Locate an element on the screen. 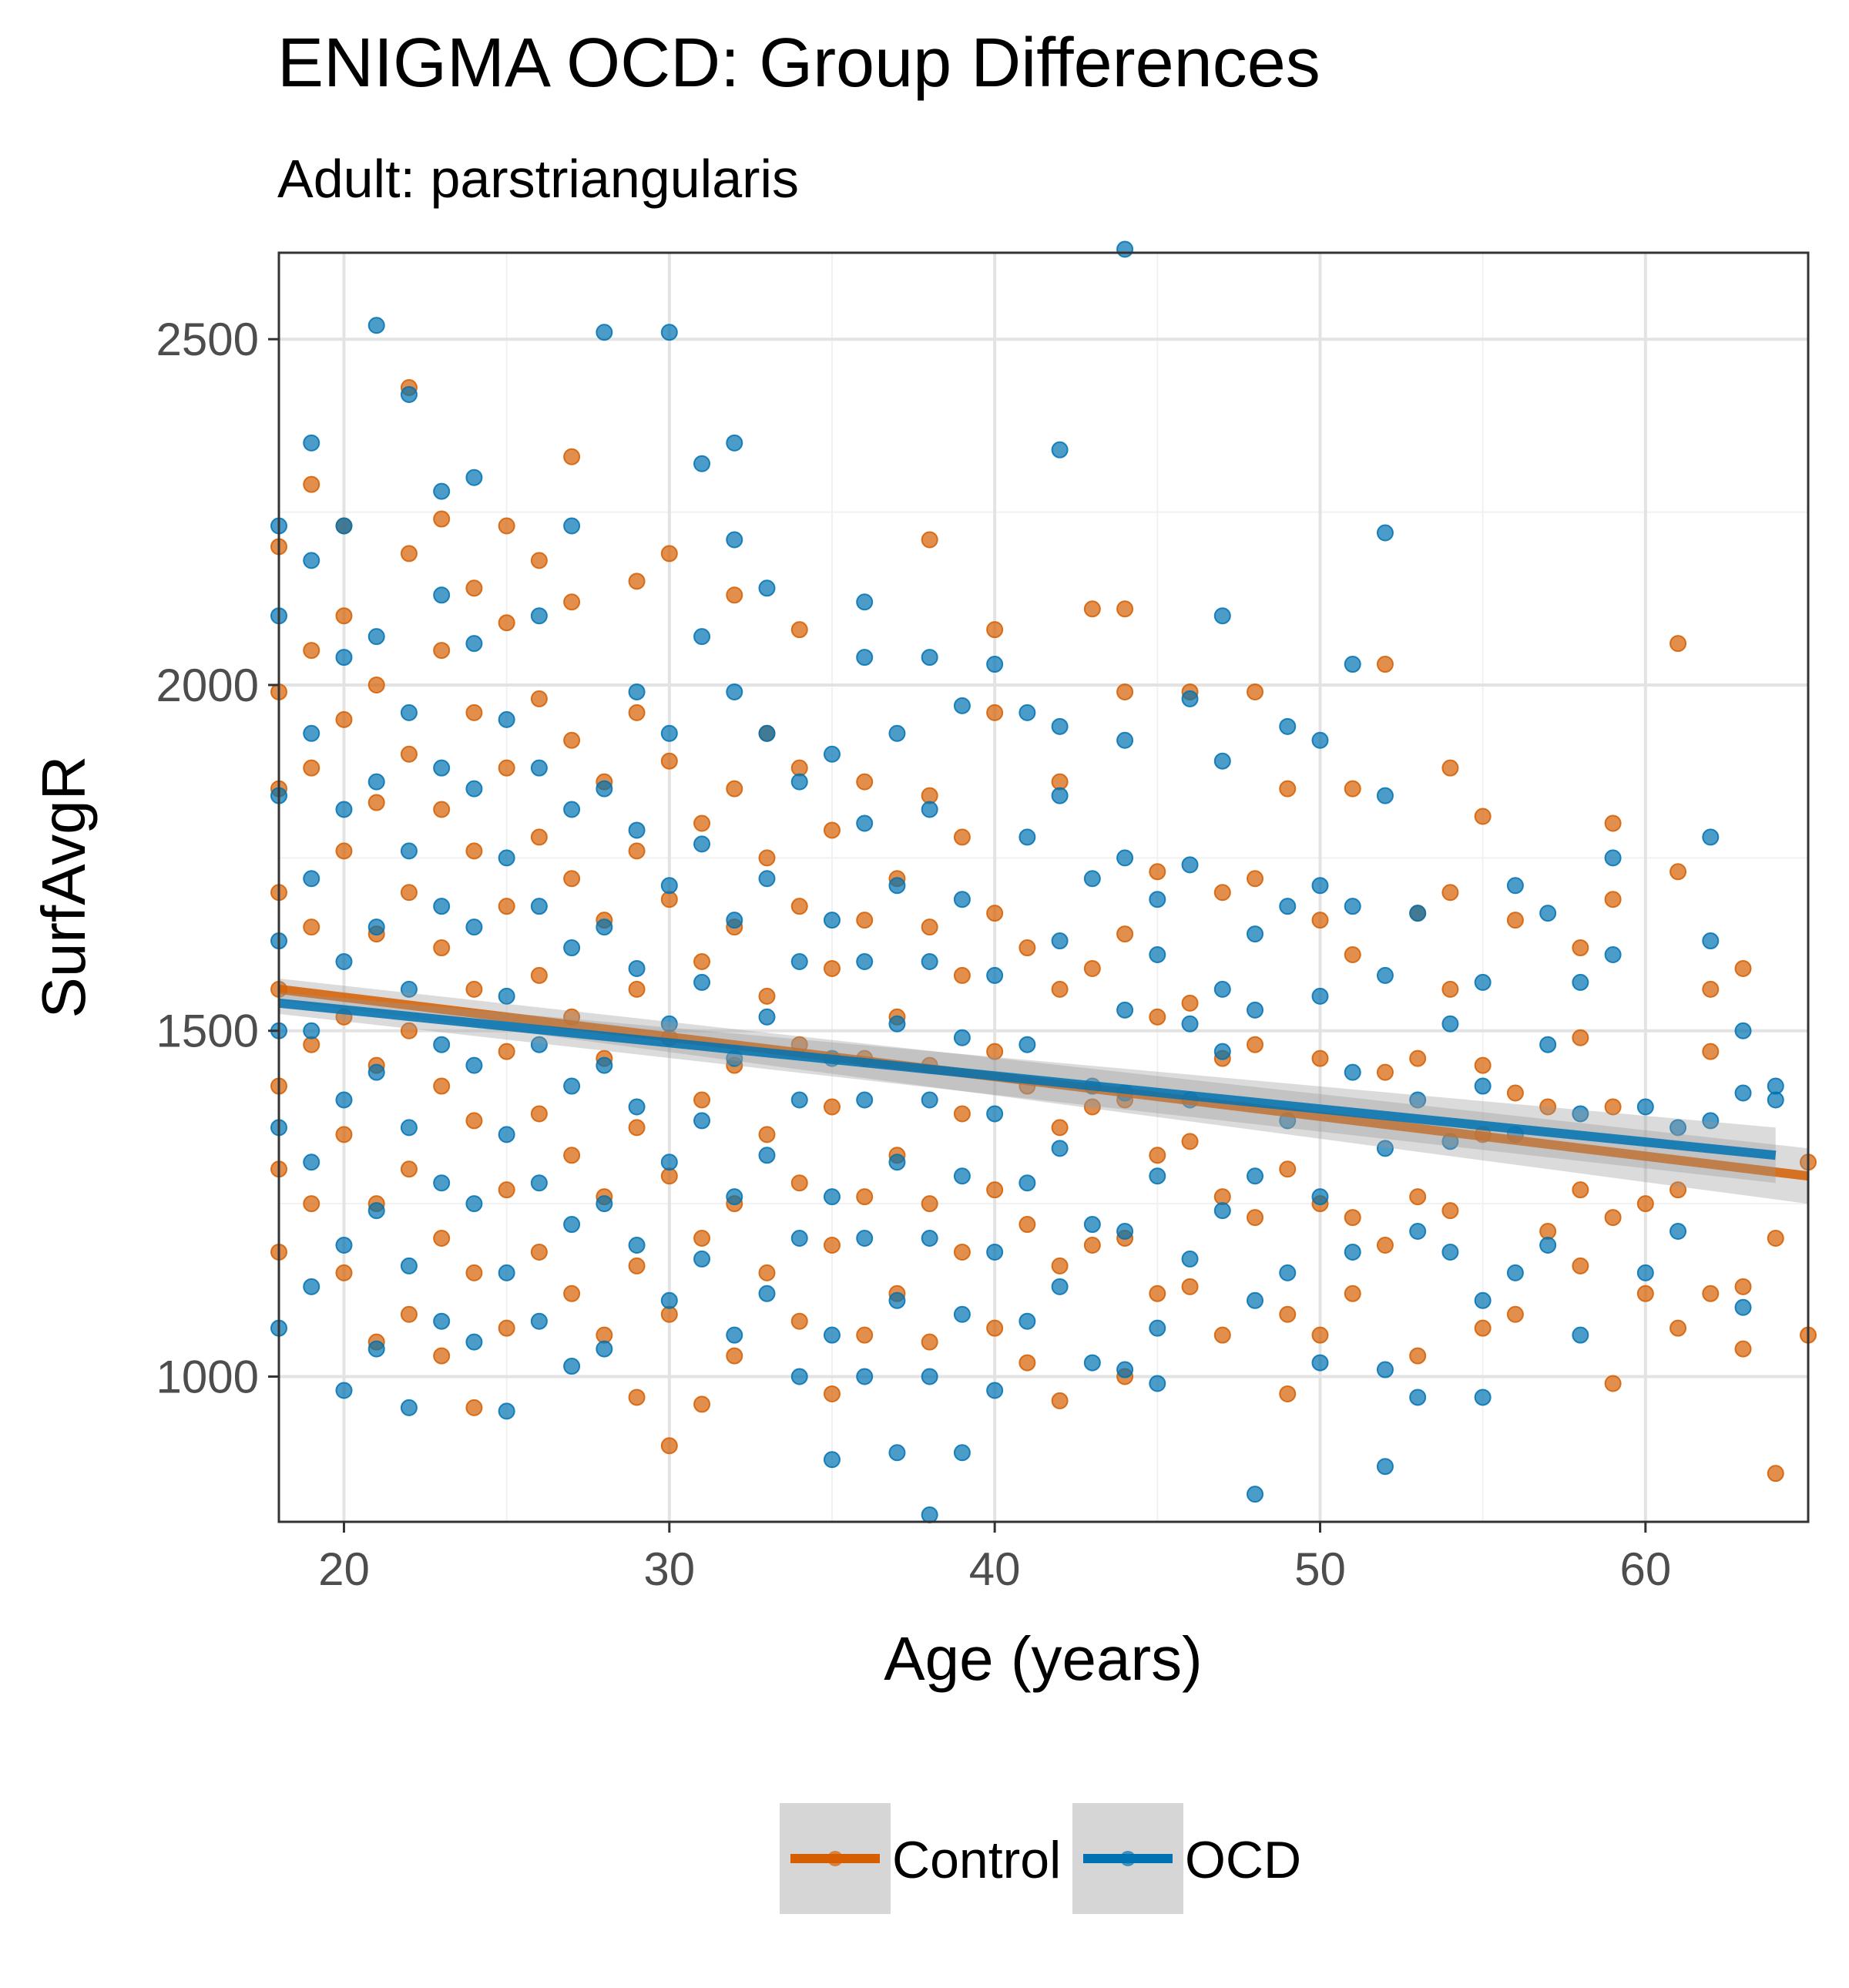  x-tick-label: 30 is located at coordinates (669, 1569).